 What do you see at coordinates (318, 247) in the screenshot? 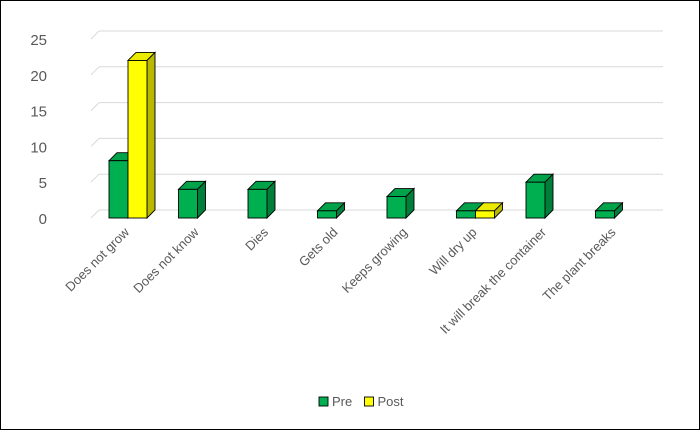
I see `category-label: Gets old` at bounding box center [318, 247].